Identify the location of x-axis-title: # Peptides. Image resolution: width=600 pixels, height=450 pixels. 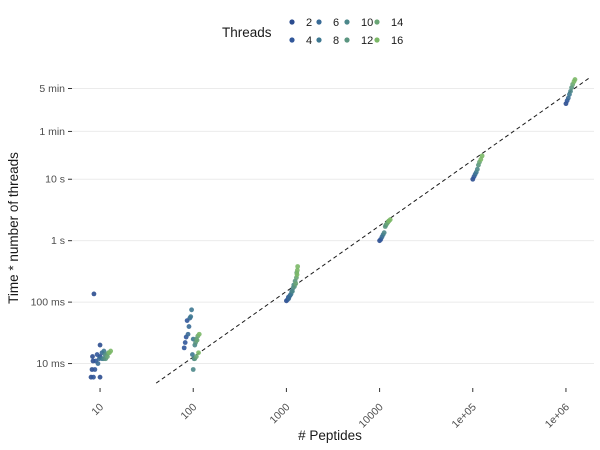
(330, 435).